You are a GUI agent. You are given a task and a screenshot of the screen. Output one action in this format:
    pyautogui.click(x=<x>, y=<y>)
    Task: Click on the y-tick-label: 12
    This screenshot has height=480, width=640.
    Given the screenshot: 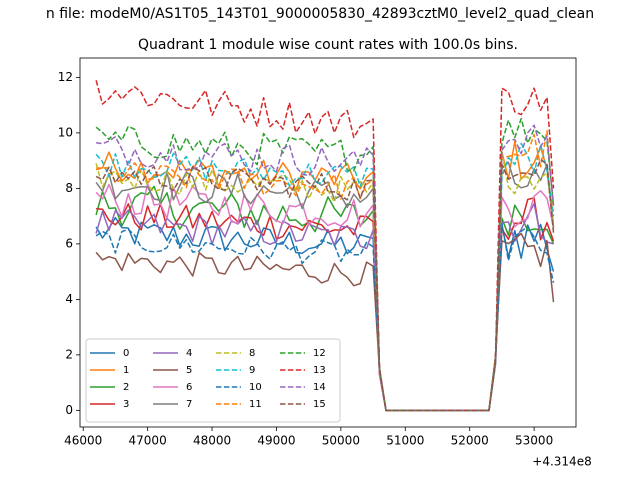 What is the action you would take?
    pyautogui.click(x=65, y=77)
    